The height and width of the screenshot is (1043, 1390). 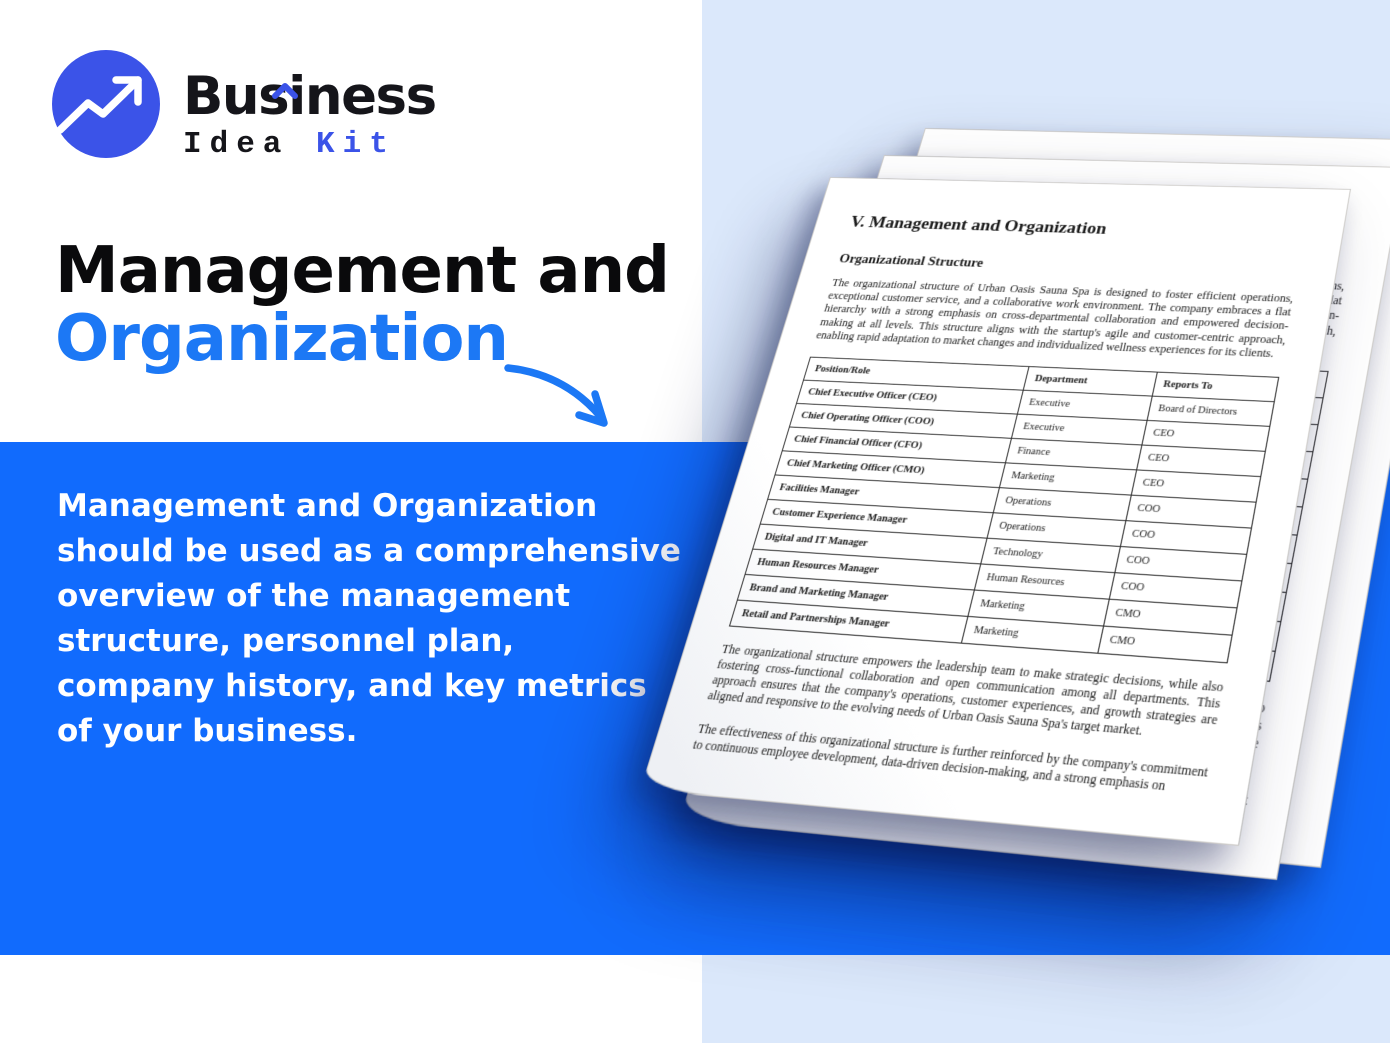 What do you see at coordinates (562, 400) in the screenshot?
I see `curved-arrow-icon` at bounding box center [562, 400].